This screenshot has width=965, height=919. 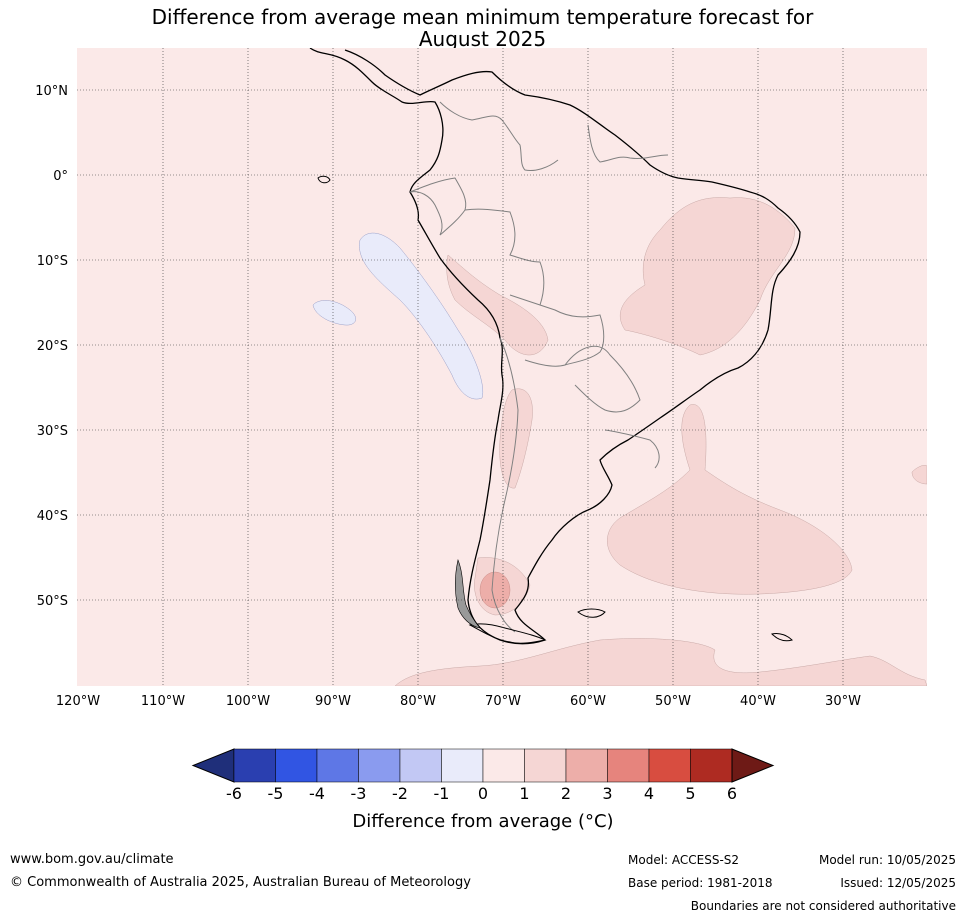 What do you see at coordinates (52, 261) in the screenshot?
I see `lat-label-10s: 10°S` at bounding box center [52, 261].